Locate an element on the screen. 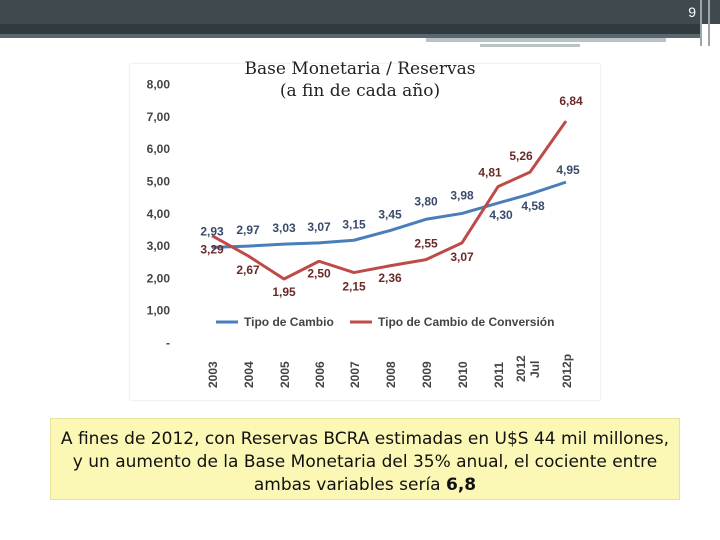 The image size is (720, 540). legend-label: Tipo de Cambio de Conversión is located at coordinates (466, 322).